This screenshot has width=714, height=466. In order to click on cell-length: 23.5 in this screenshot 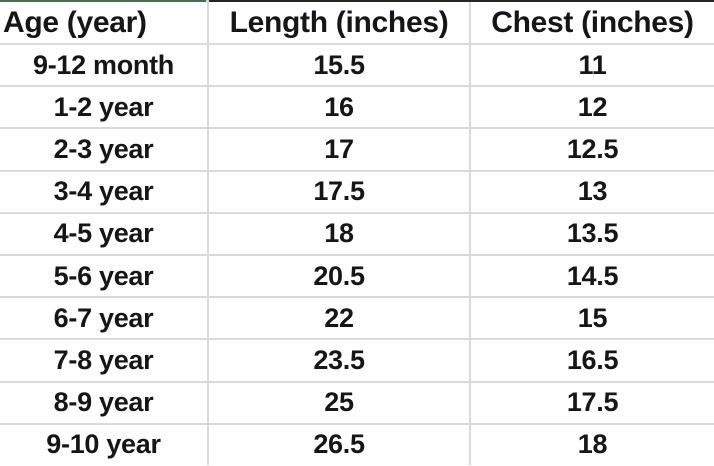, I will do `click(339, 361)`.